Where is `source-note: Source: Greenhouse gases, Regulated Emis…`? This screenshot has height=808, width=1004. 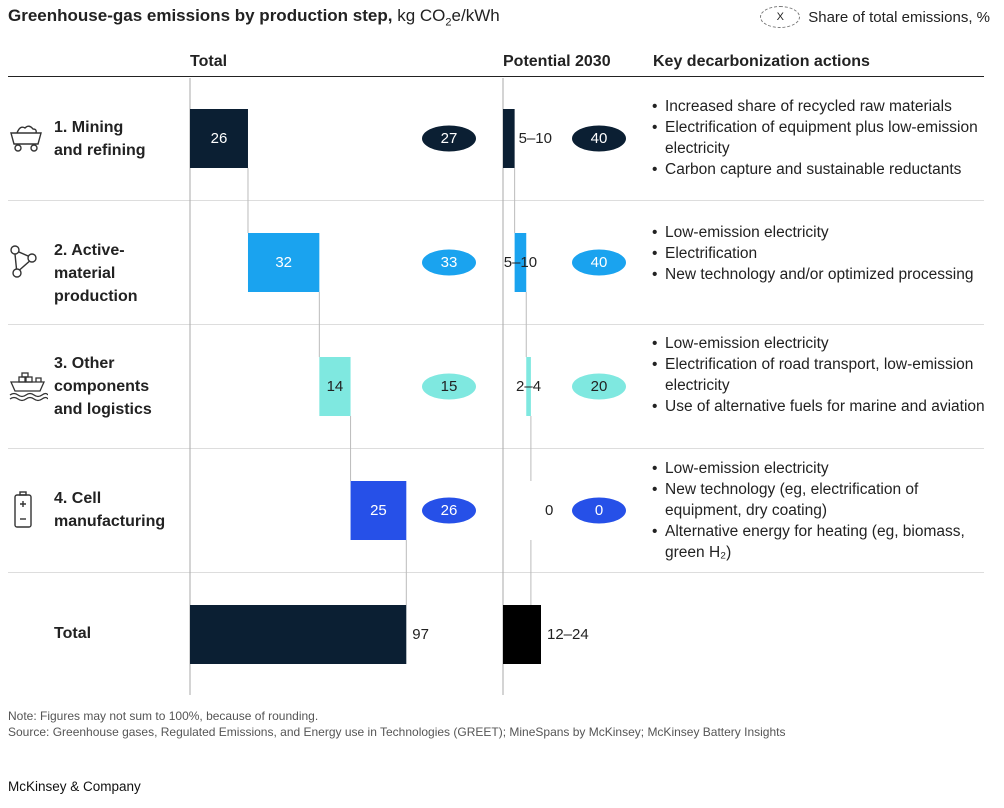 source-note: Source: Greenhouse gases, Regulated Emis… is located at coordinates (397, 732).